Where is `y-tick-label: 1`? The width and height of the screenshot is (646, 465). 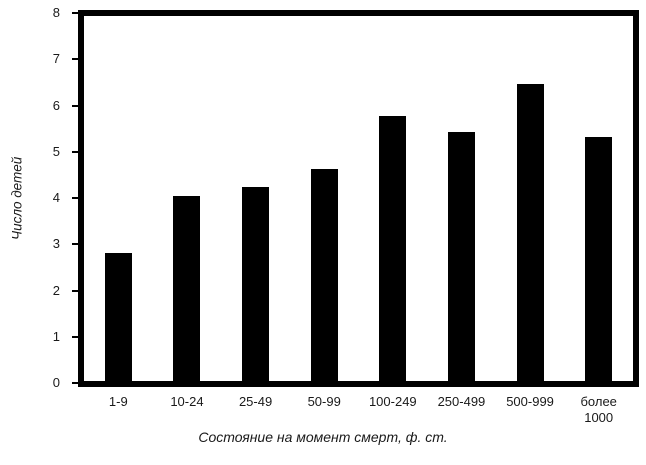 y-tick-label: 1 is located at coordinates (56, 336).